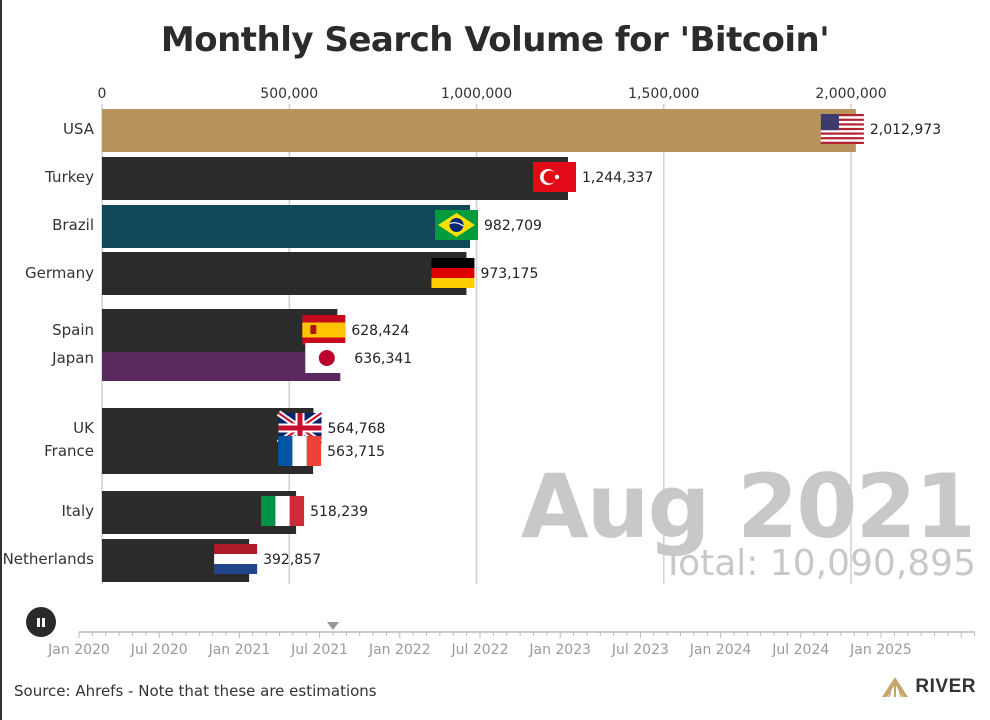 This screenshot has height=720, width=990. I want to click on timeline-label: Jan 2025, so click(880, 650).